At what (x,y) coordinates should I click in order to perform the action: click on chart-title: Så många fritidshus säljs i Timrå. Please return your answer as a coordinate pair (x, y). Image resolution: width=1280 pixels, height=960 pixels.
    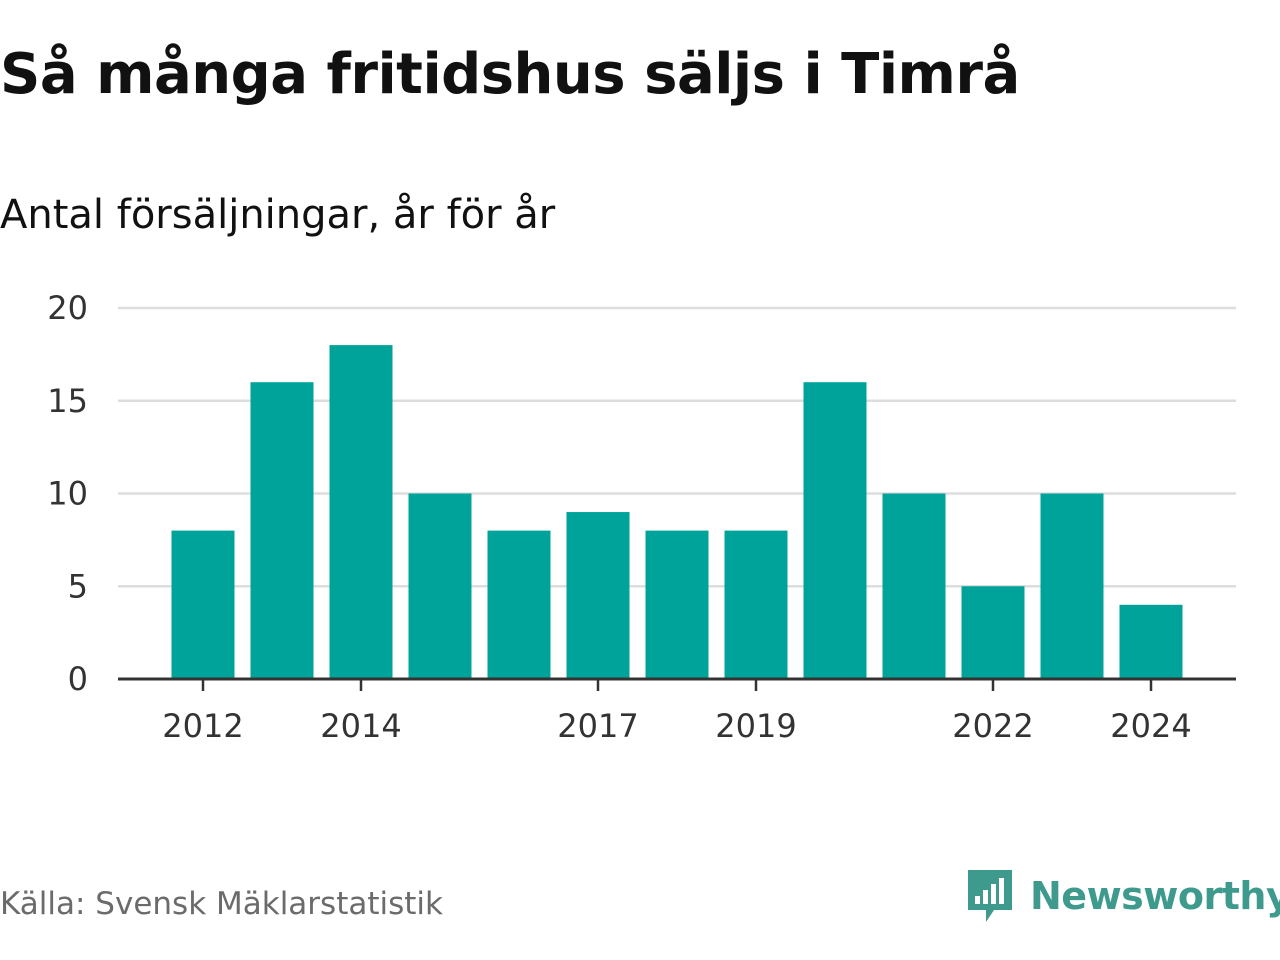
    Looking at the image, I should click on (510, 74).